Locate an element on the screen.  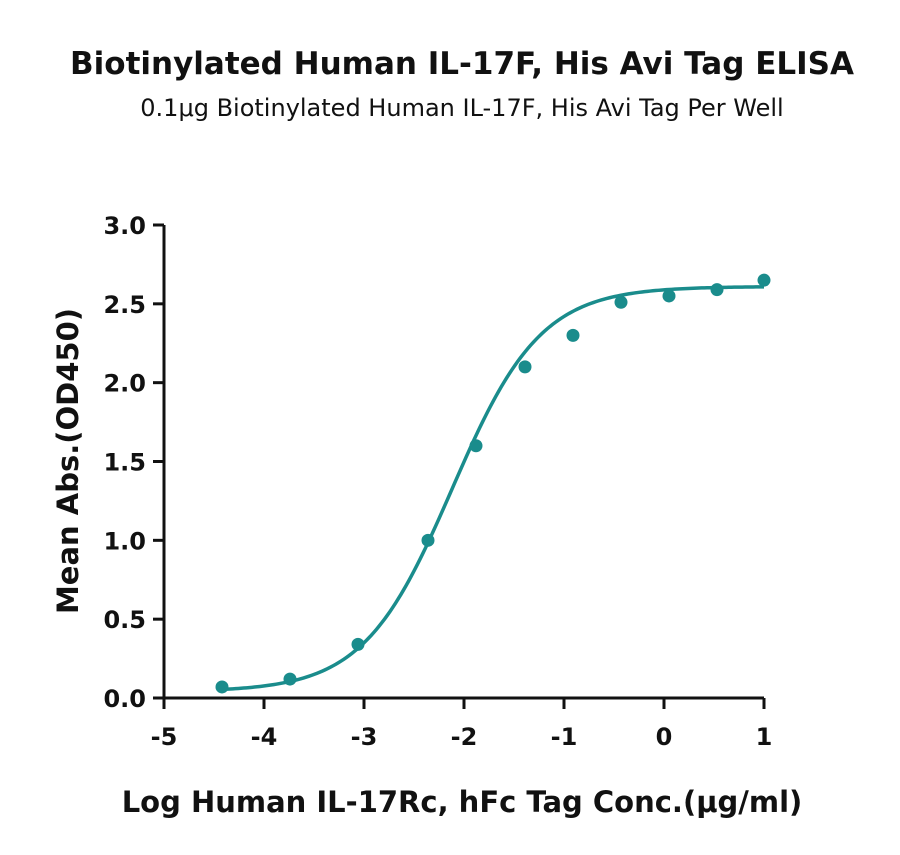
y-tick-label: 1.5 is located at coordinates (124, 463).